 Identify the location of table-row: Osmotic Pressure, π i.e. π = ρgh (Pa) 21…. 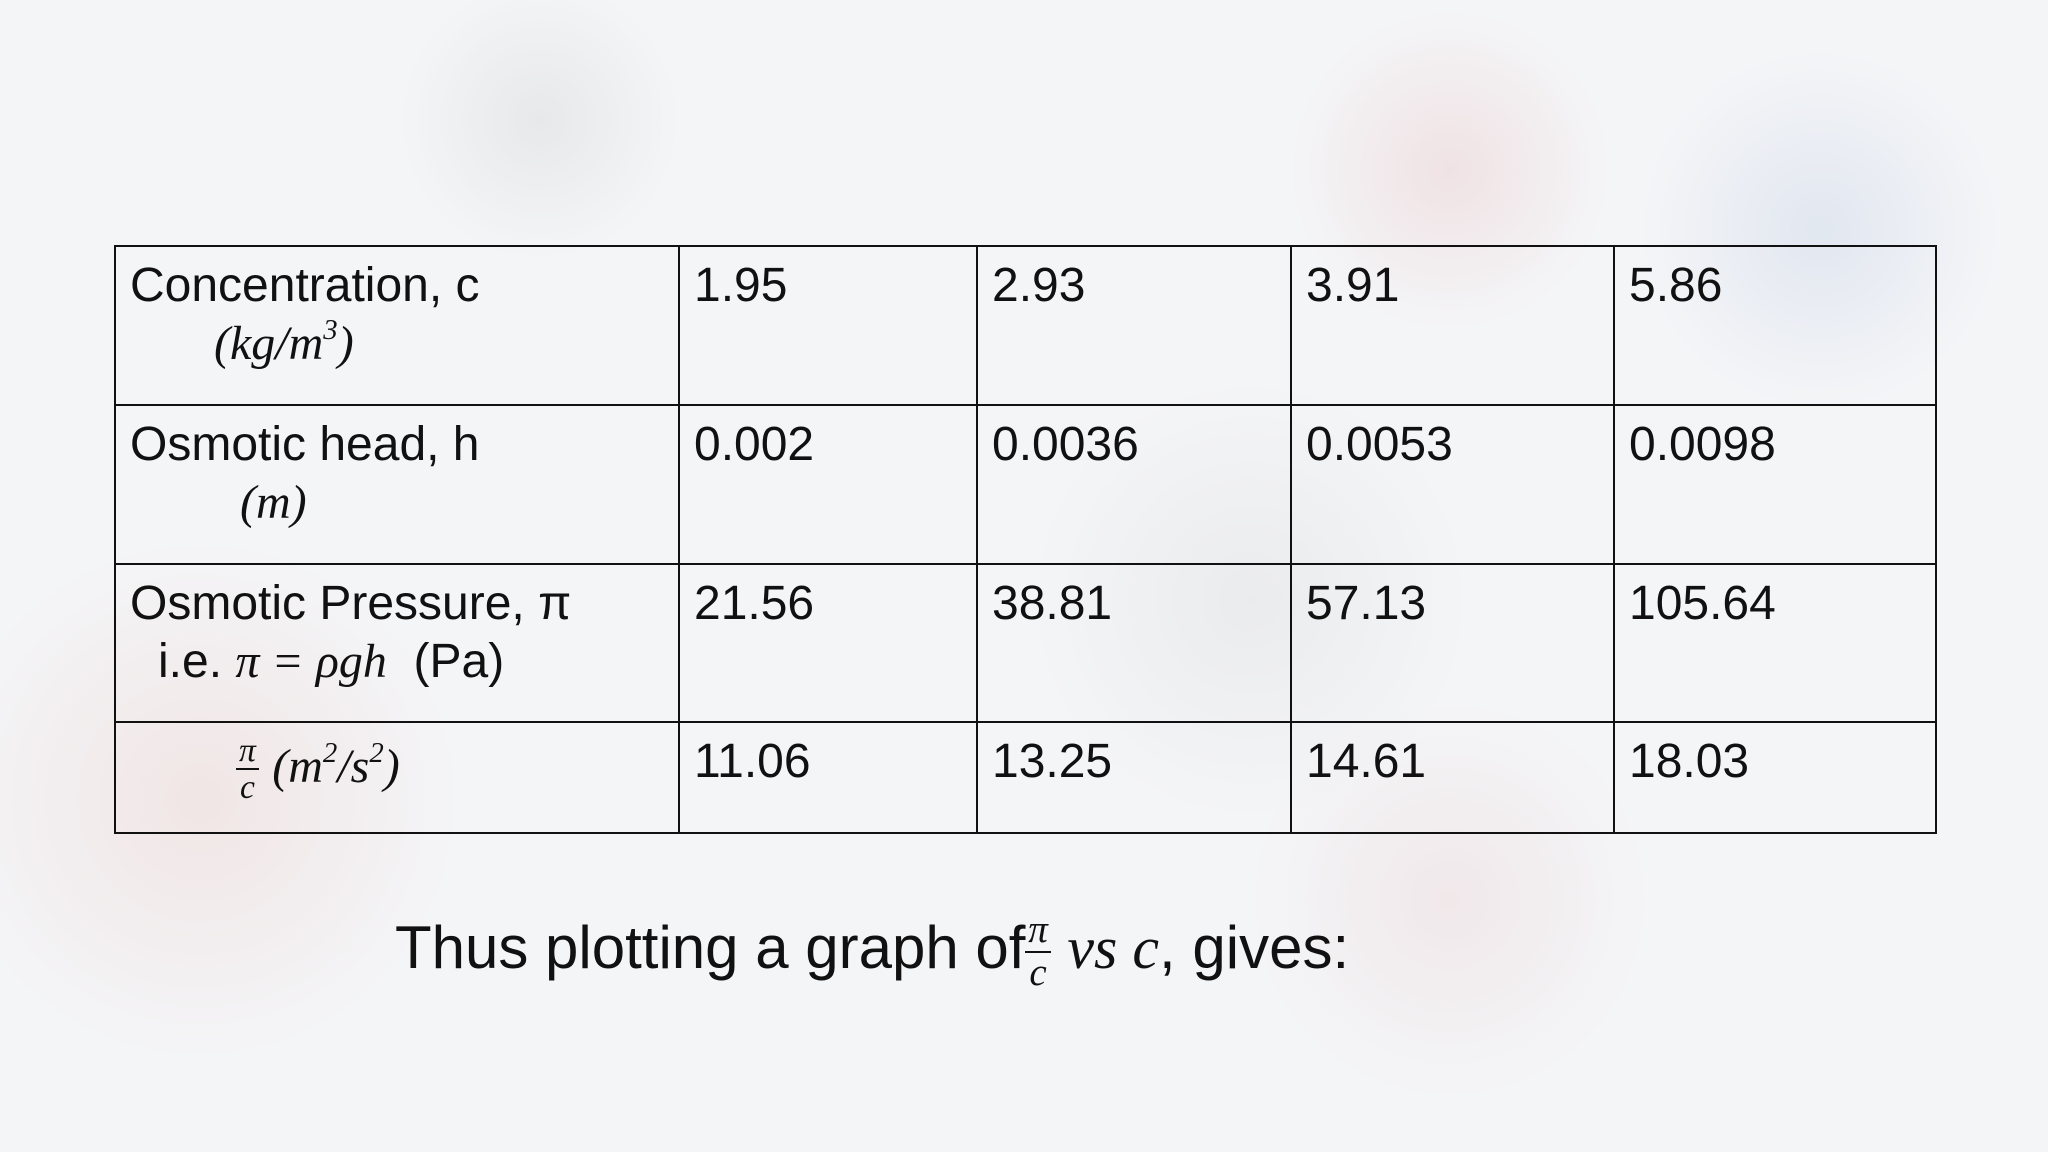
(1025, 643).